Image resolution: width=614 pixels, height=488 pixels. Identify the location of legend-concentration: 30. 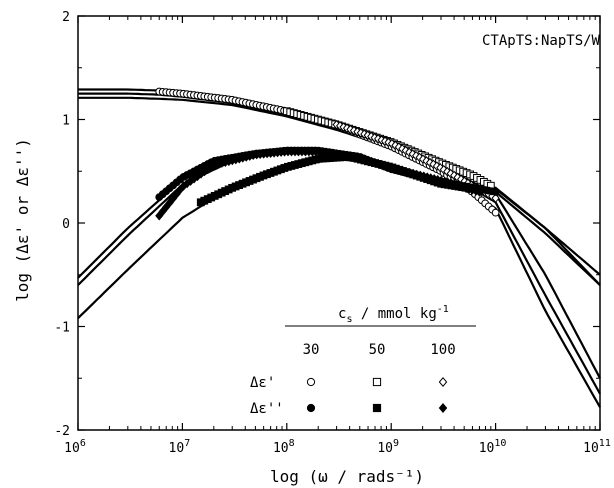
(311, 350).